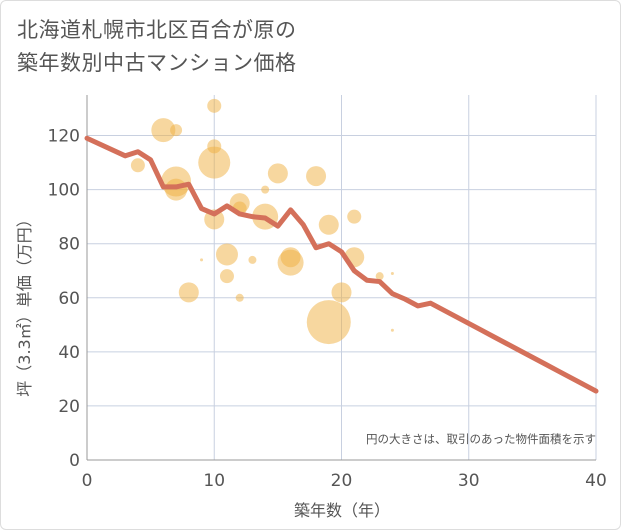  Describe the element at coordinates (157, 63) in the screenshot. I see `chart-title-line-2: 築年数別中古マンション価格` at that location.